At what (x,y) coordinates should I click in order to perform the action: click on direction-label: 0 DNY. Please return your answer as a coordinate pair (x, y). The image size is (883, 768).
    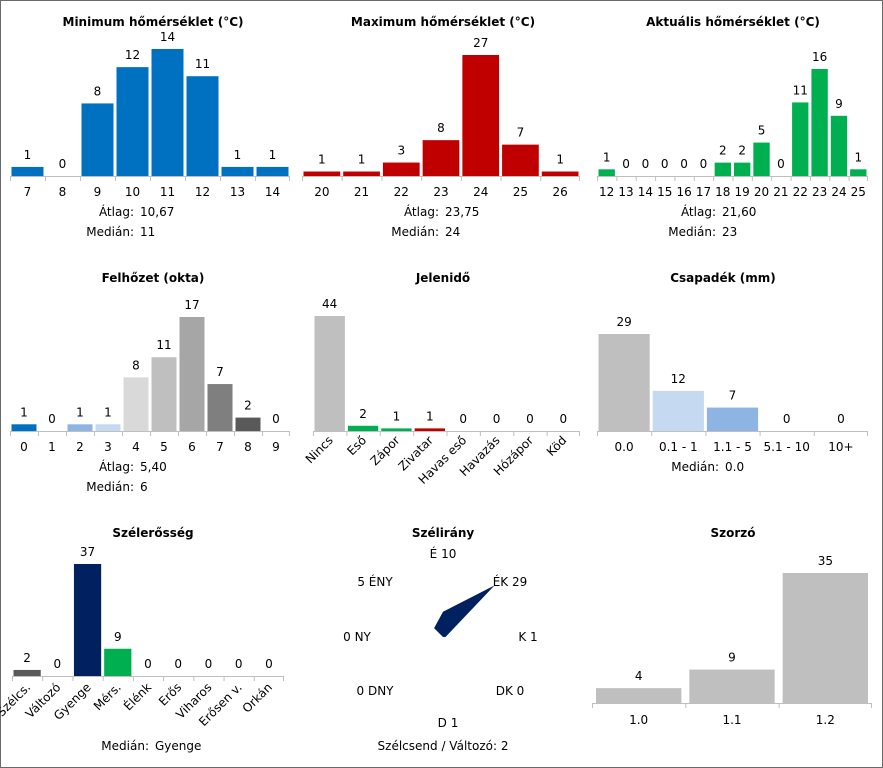
    Looking at the image, I should click on (375, 691).